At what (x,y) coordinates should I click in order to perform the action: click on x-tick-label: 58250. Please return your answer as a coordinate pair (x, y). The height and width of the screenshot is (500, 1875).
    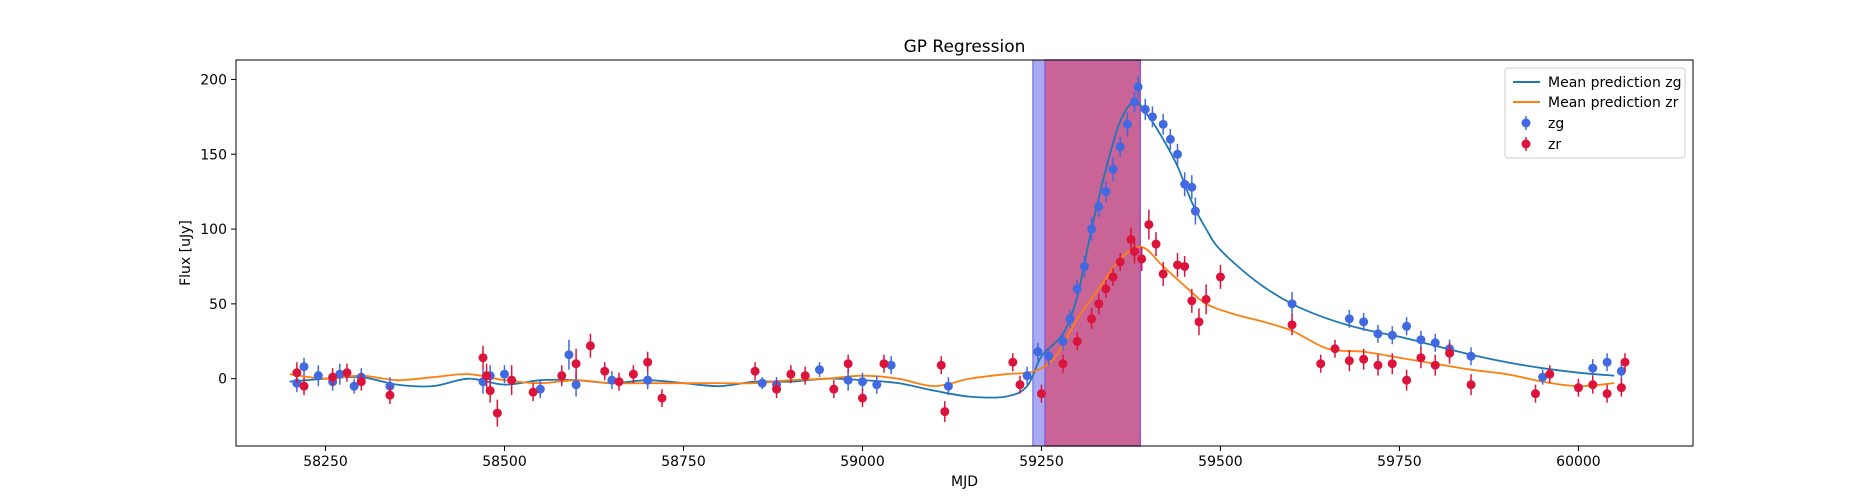
    Looking at the image, I should click on (325, 462).